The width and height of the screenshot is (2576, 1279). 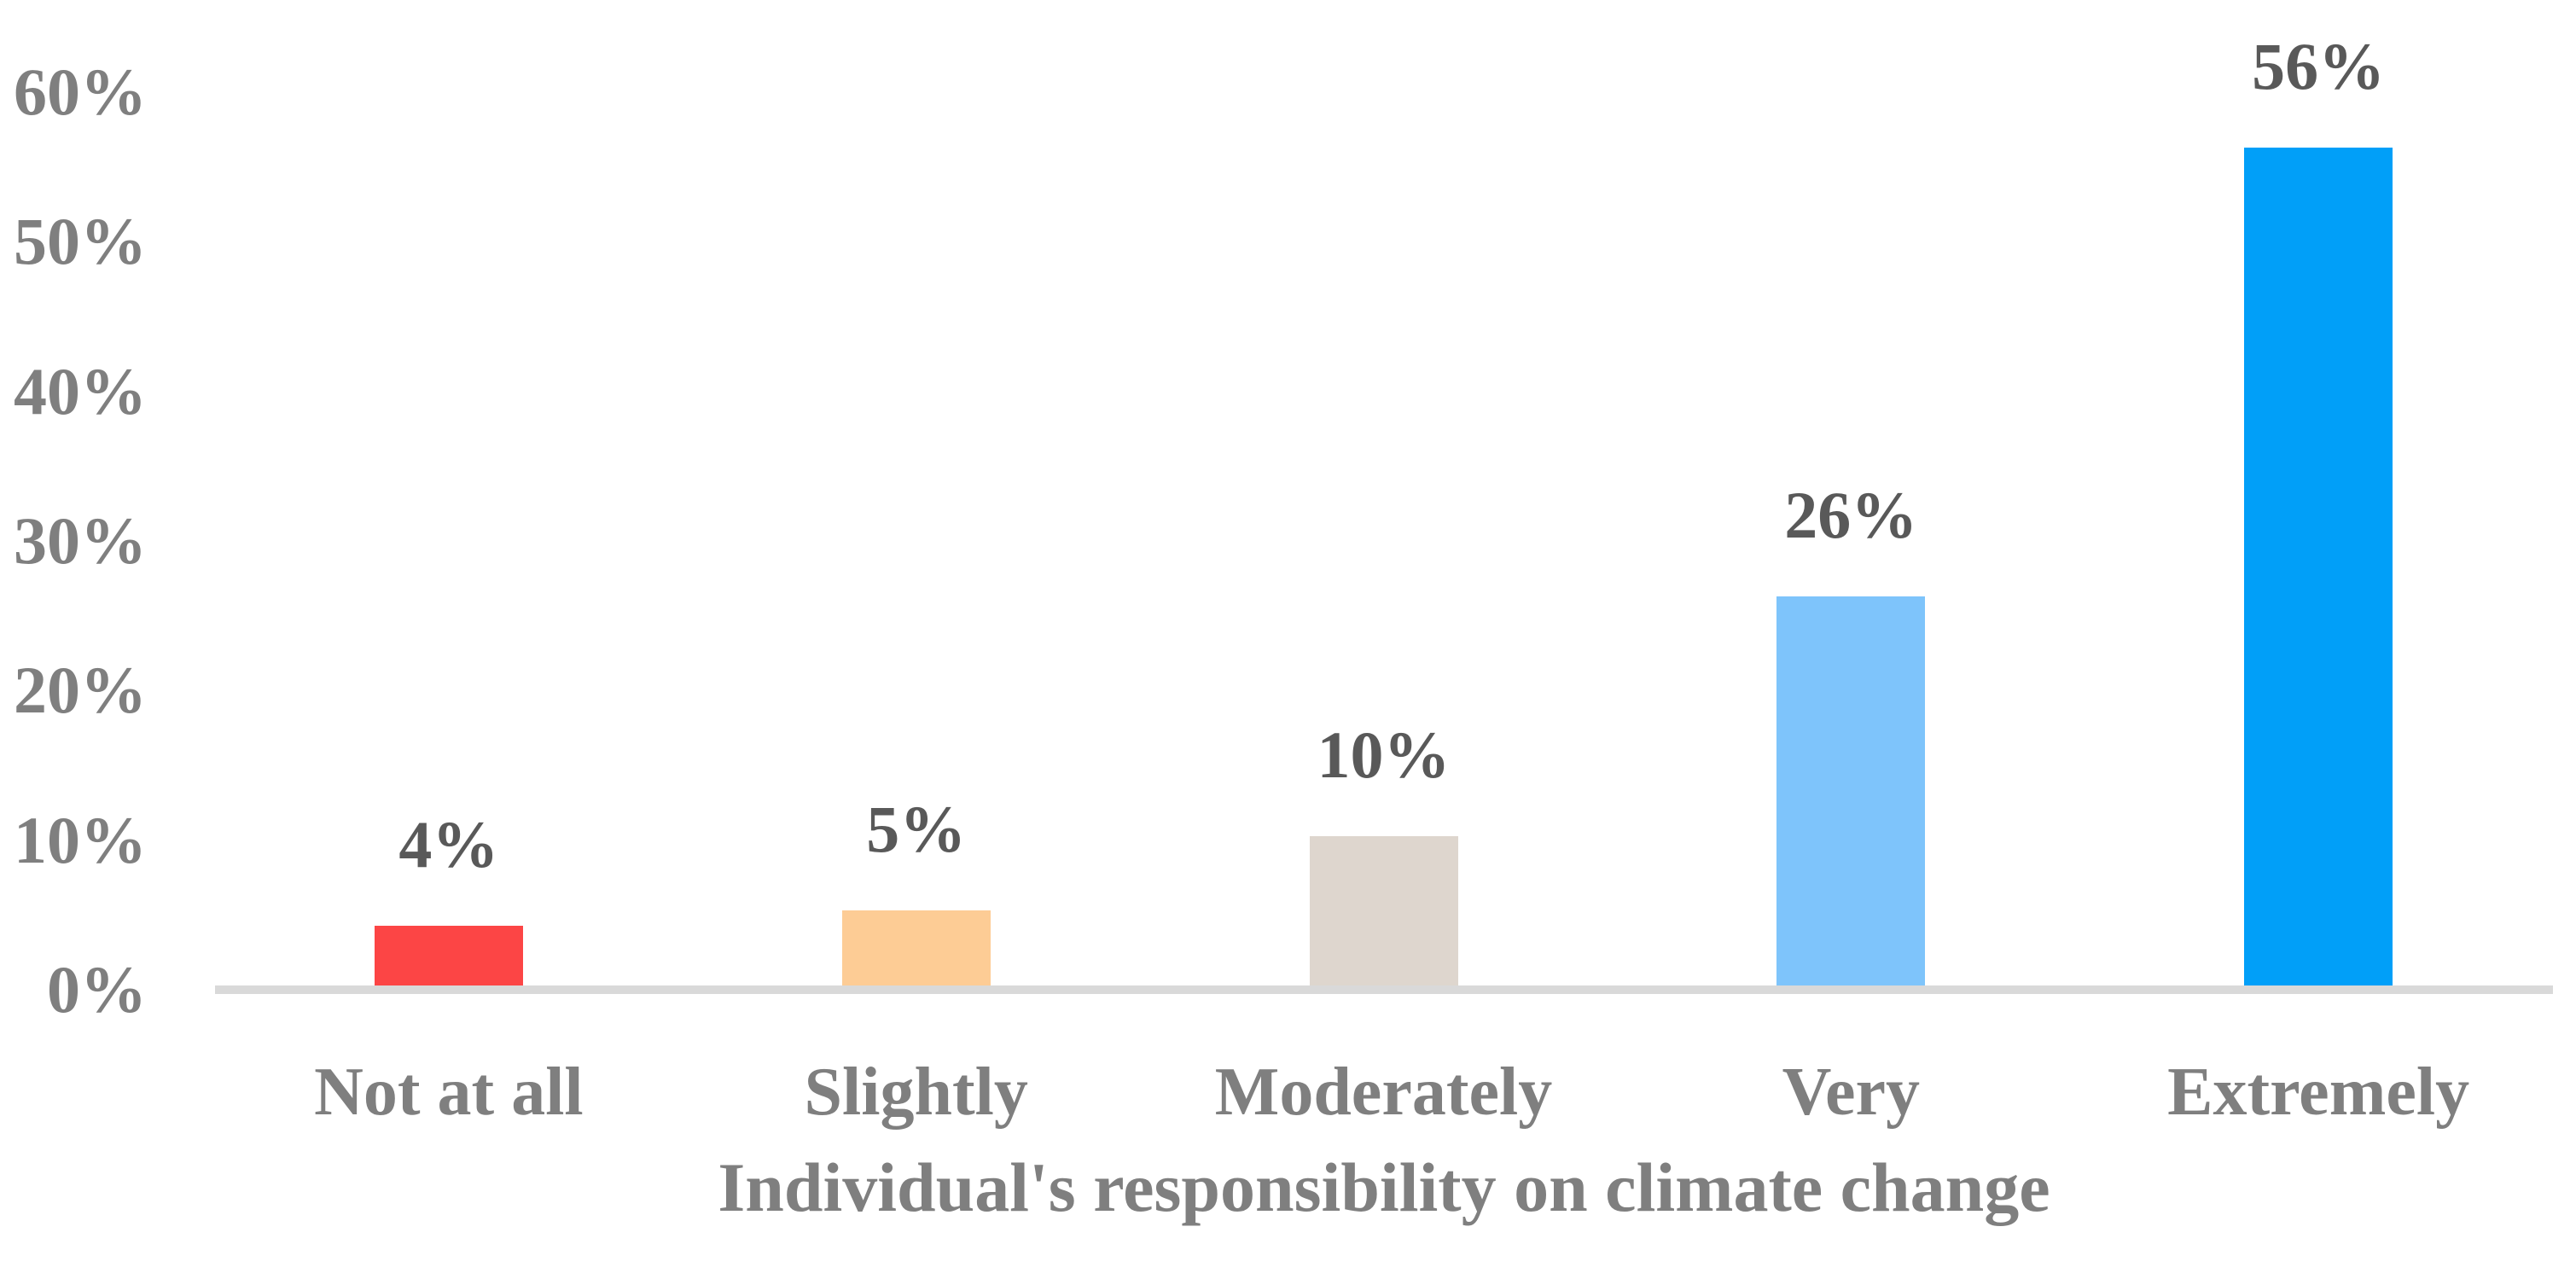 What do you see at coordinates (2319, 67) in the screenshot?
I see `data-label-extremely: 56%` at bounding box center [2319, 67].